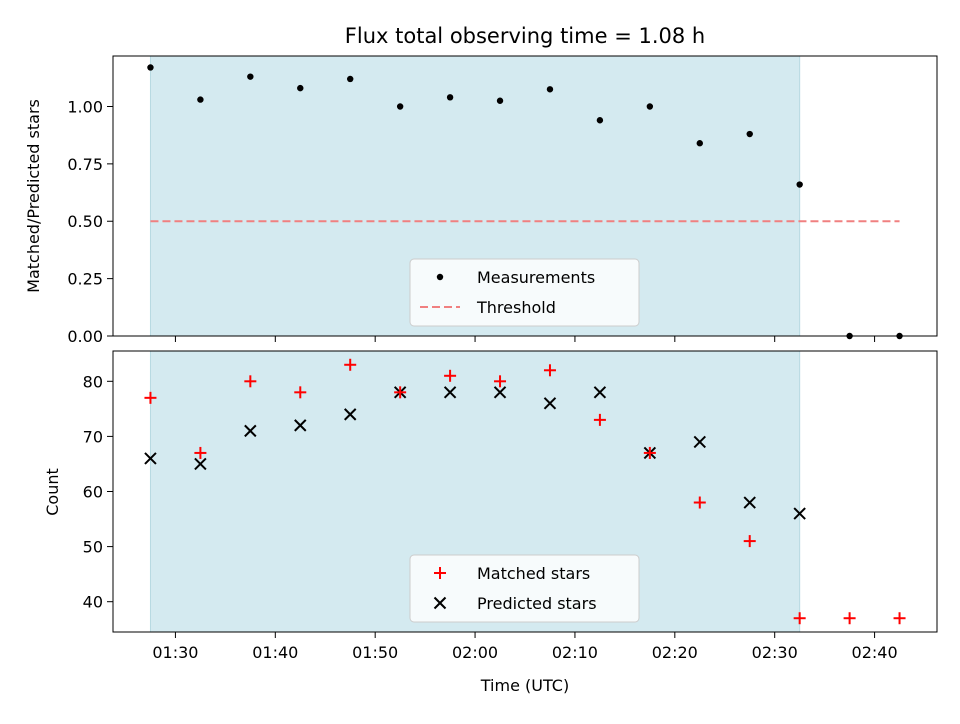 The image size is (960, 724). What do you see at coordinates (93, 381) in the screenshot?
I see `bottom-y-tick-label: 80` at bounding box center [93, 381].